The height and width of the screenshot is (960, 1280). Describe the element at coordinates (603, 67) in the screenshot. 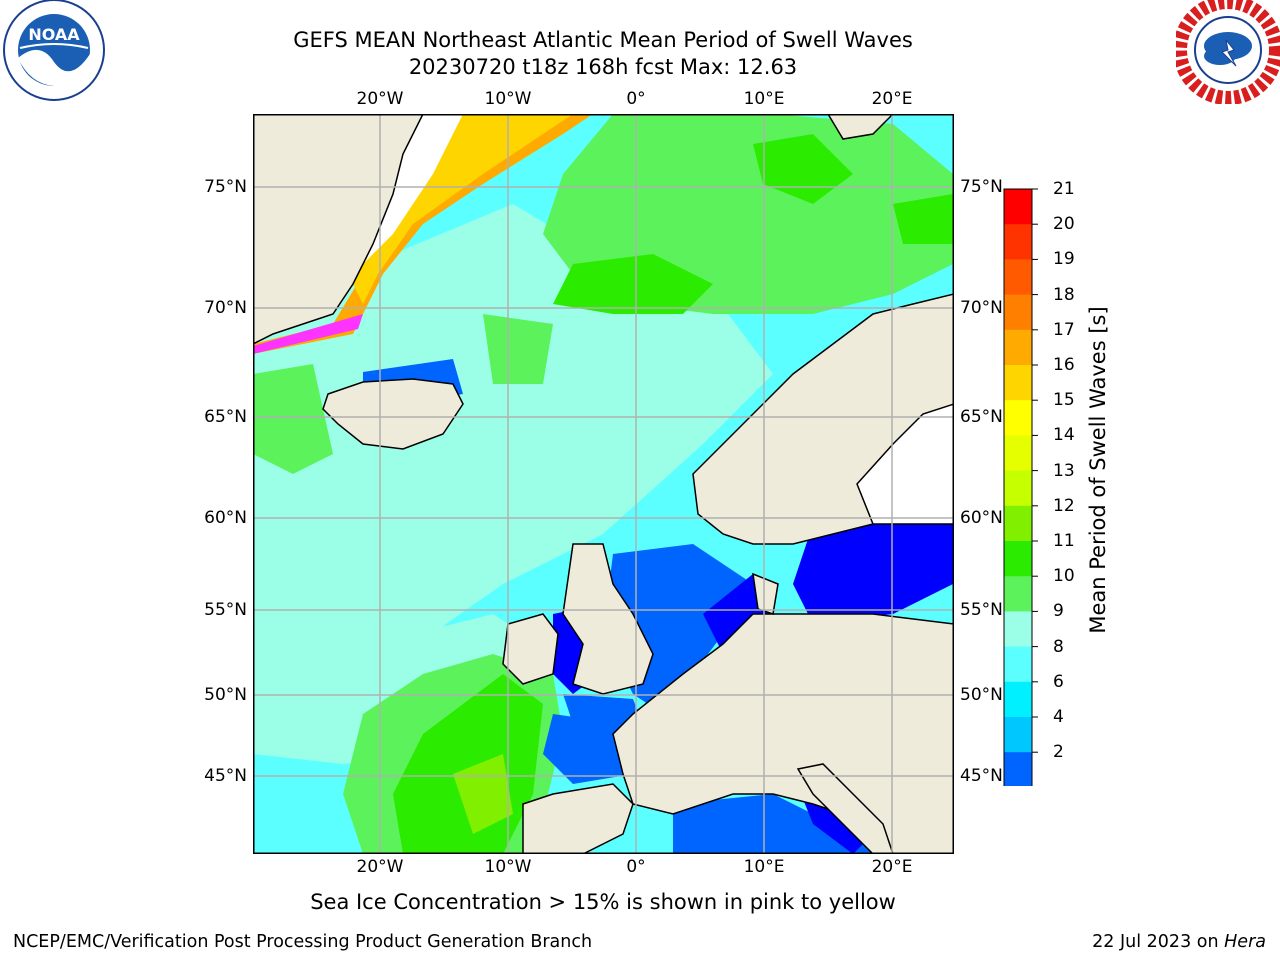

I see `chart-subtitle: 20230720 t18z 168h fcst Max: 12.63` at that location.